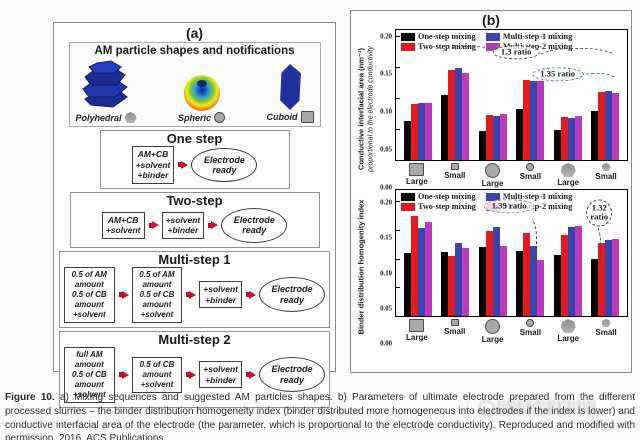 This screenshot has width=640, height=440. I want to click on y-tick-label: 0.15, so click(386, 238).